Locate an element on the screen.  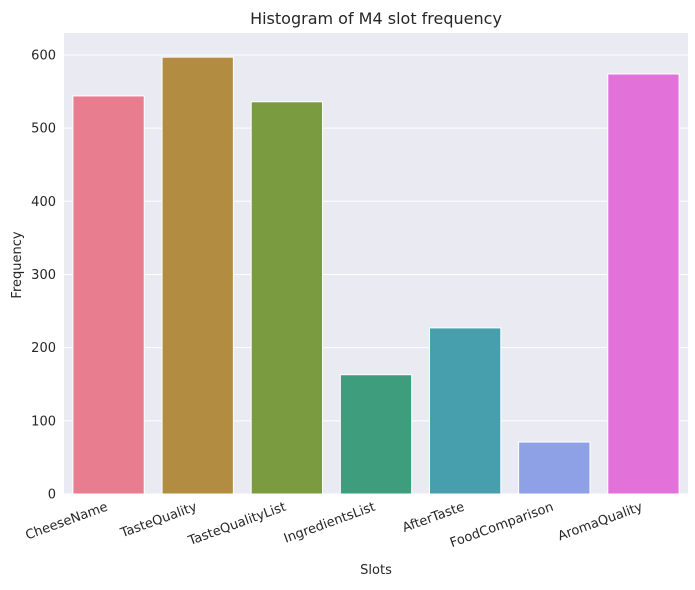
y-tick-label: 400 is located at coordinates (43, 202).